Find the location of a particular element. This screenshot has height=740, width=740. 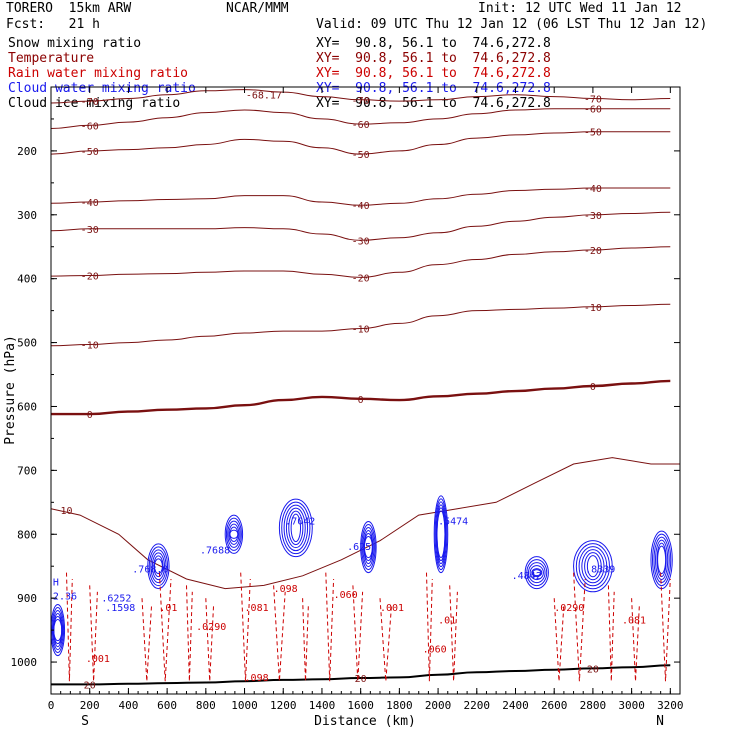

temperature-contour-label: -20 is located at coordinates (90, 276).